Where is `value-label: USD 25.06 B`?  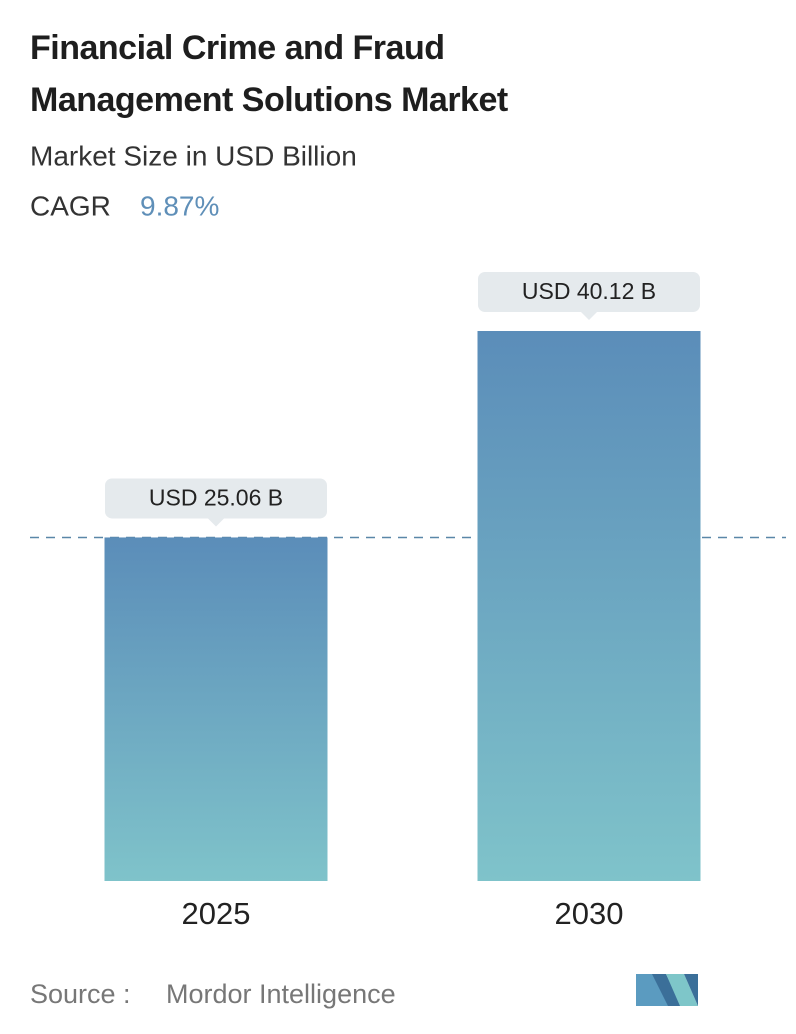
value-label: USD 25.06 B is located at coordinates (216, 498).